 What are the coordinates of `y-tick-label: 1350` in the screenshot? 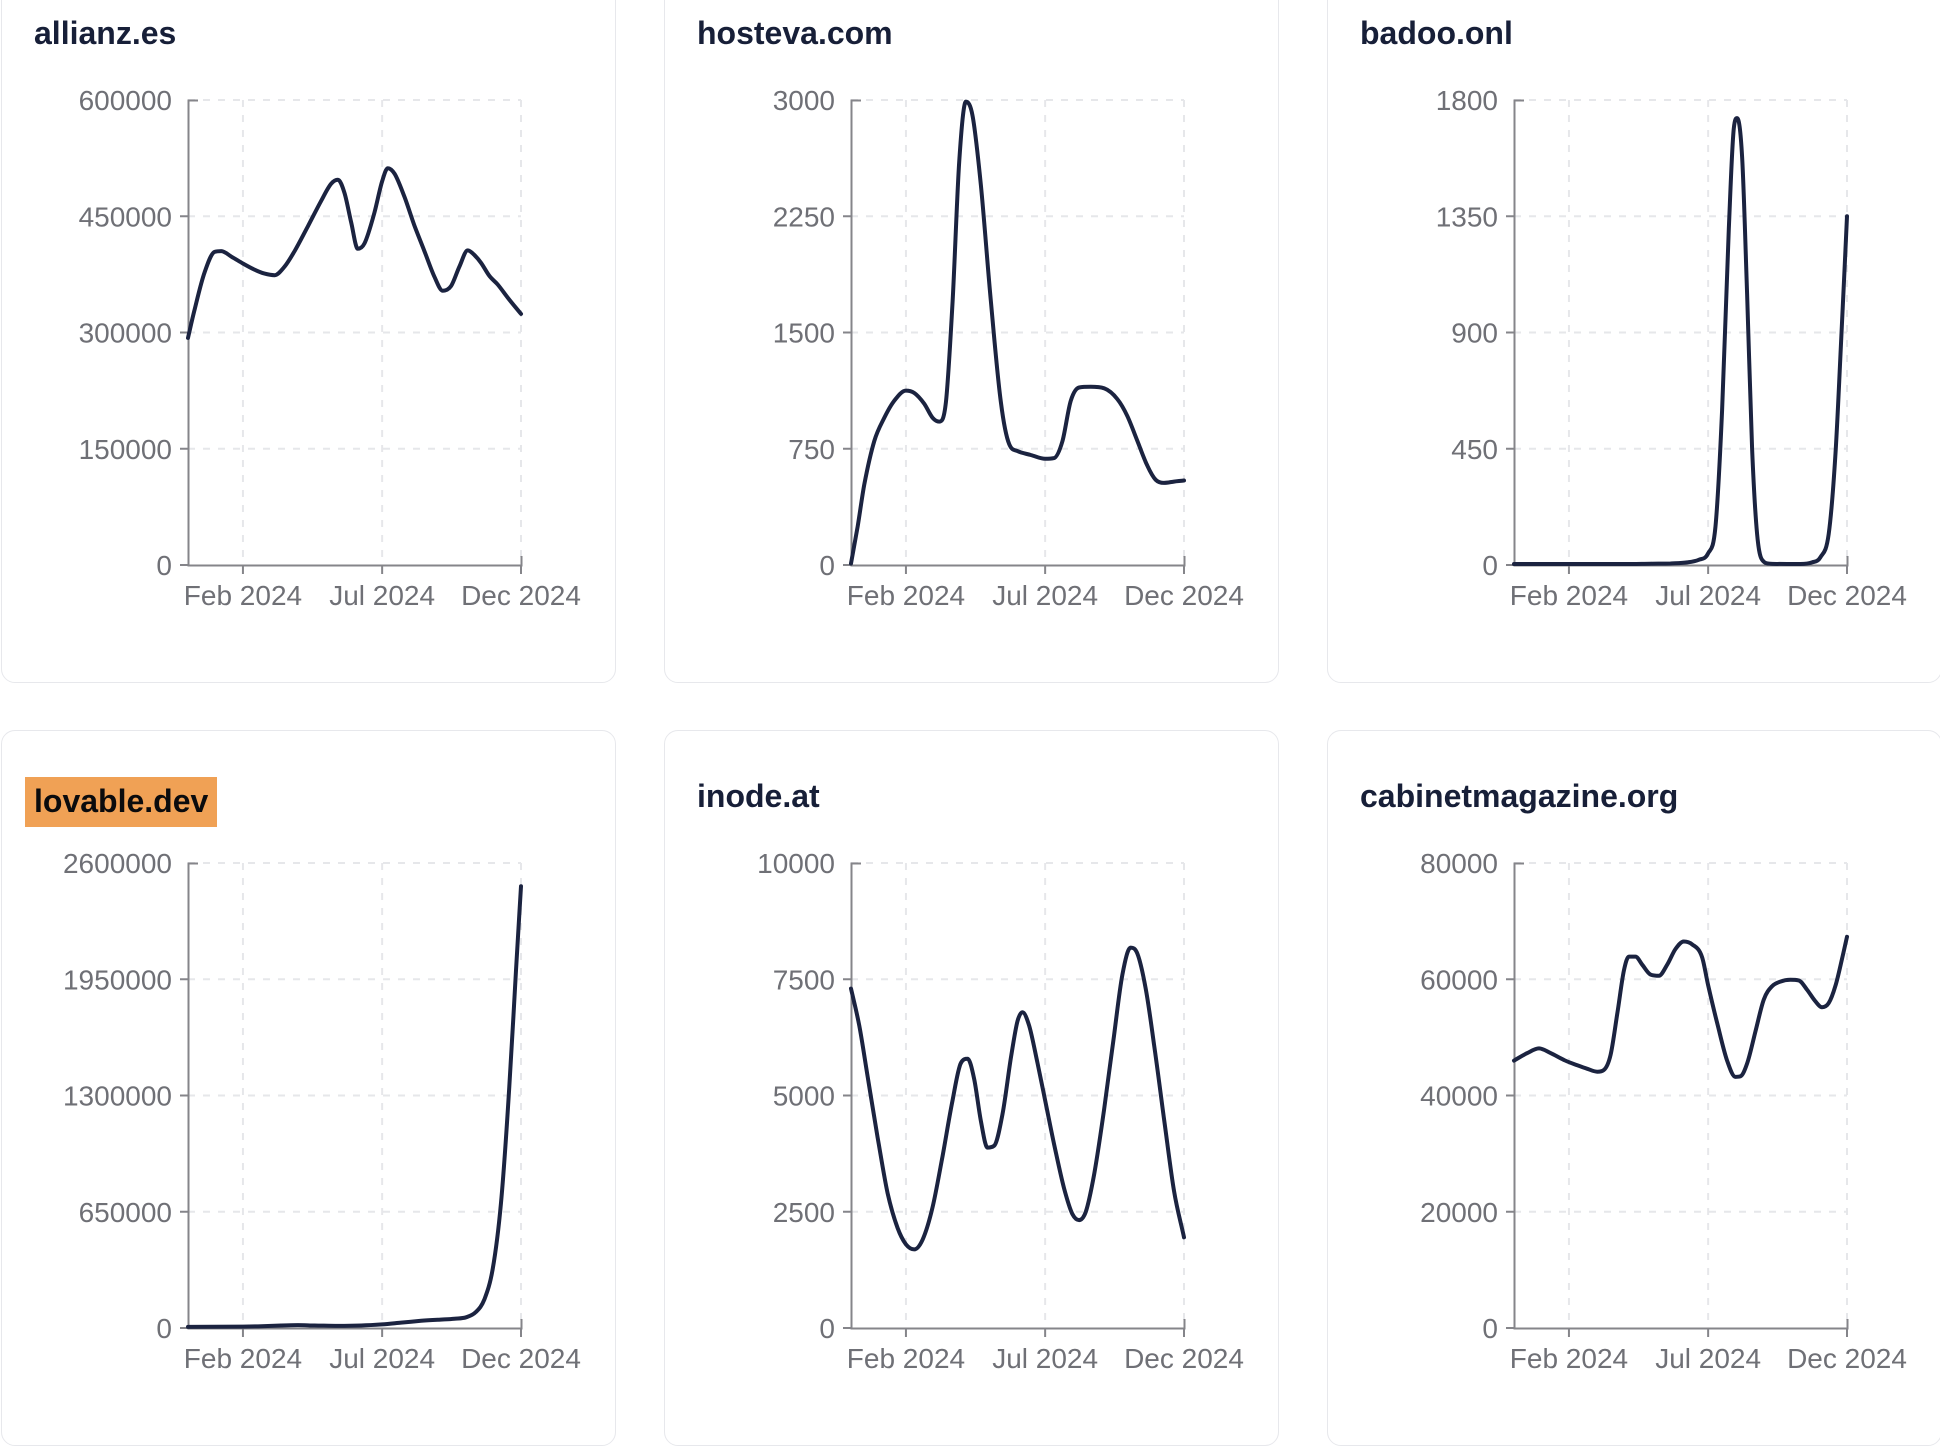 It's located at (1467, 216).